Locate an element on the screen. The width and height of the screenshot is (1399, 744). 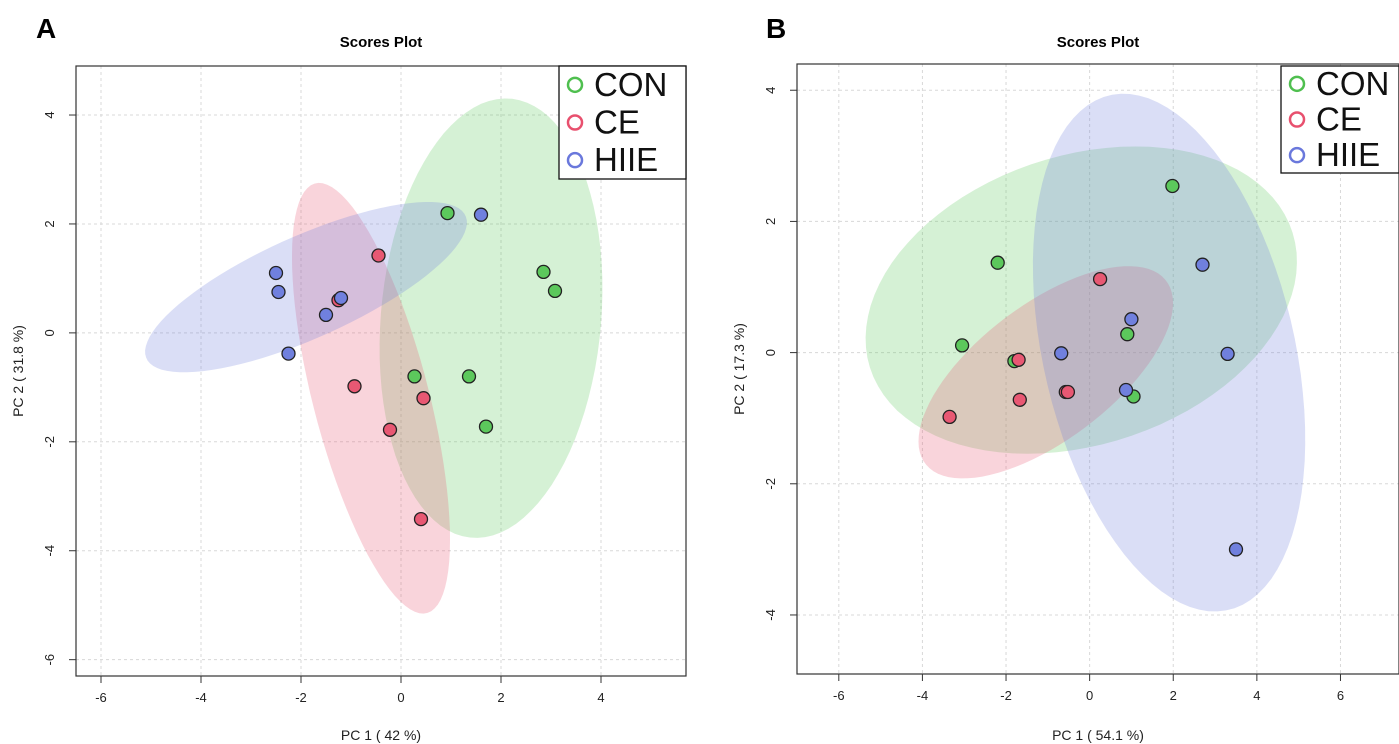
panel-letter: B is located at coordinates (776, 28).